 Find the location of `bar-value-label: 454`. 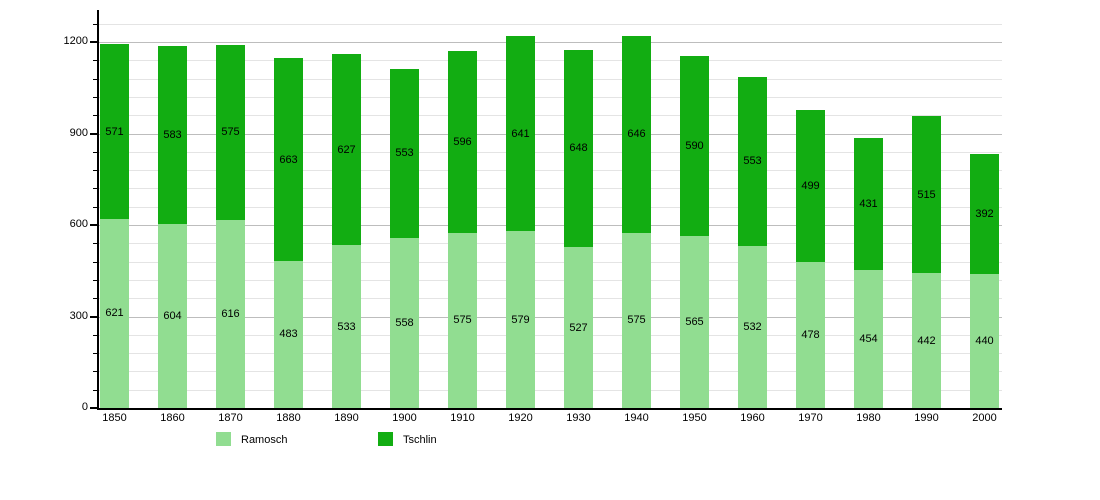

bar-value-label: 454 is located at coordinates (868, 338).